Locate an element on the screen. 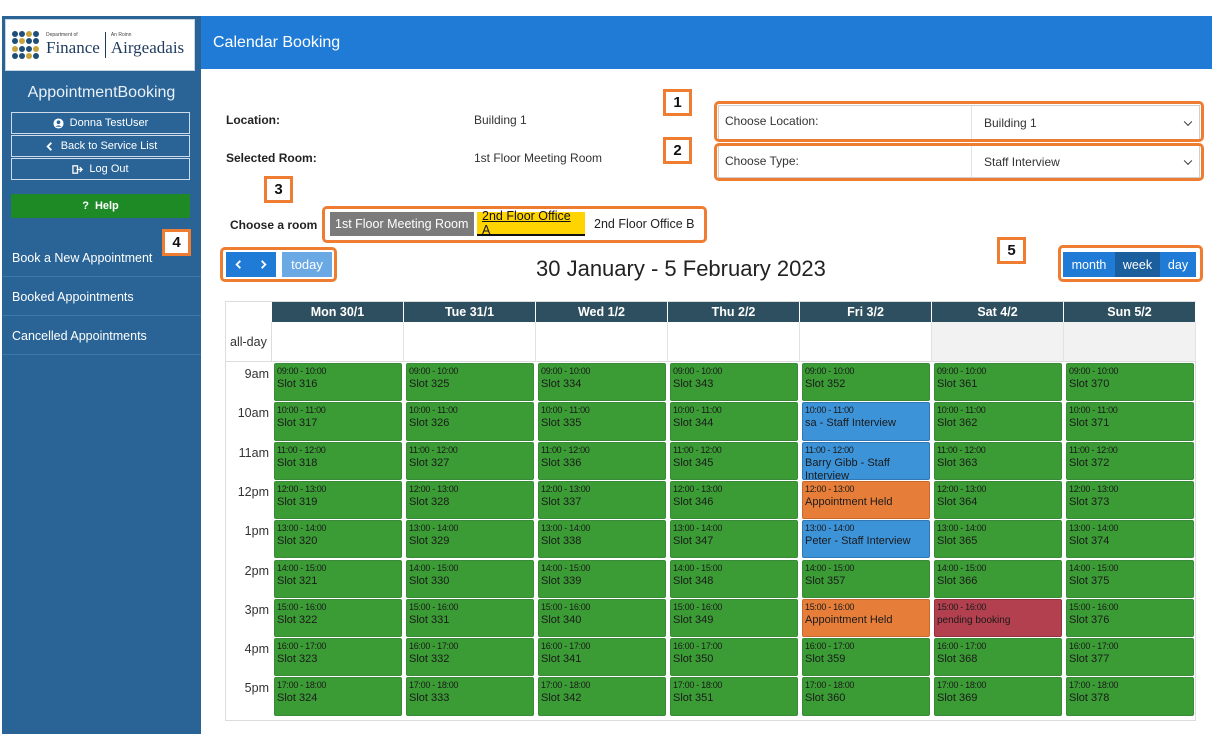  back-to-service-list-button: Back to Service List is located at coordinates (100, 146).